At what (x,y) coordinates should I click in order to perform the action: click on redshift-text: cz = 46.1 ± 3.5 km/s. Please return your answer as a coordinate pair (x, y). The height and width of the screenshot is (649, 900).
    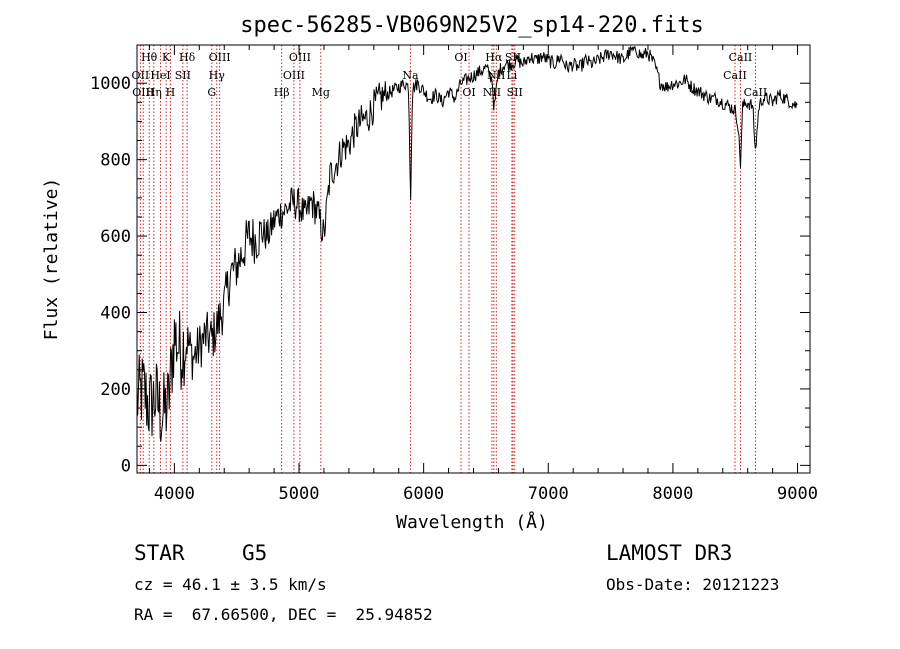
    Looking at the image, I should click on (230, 584).